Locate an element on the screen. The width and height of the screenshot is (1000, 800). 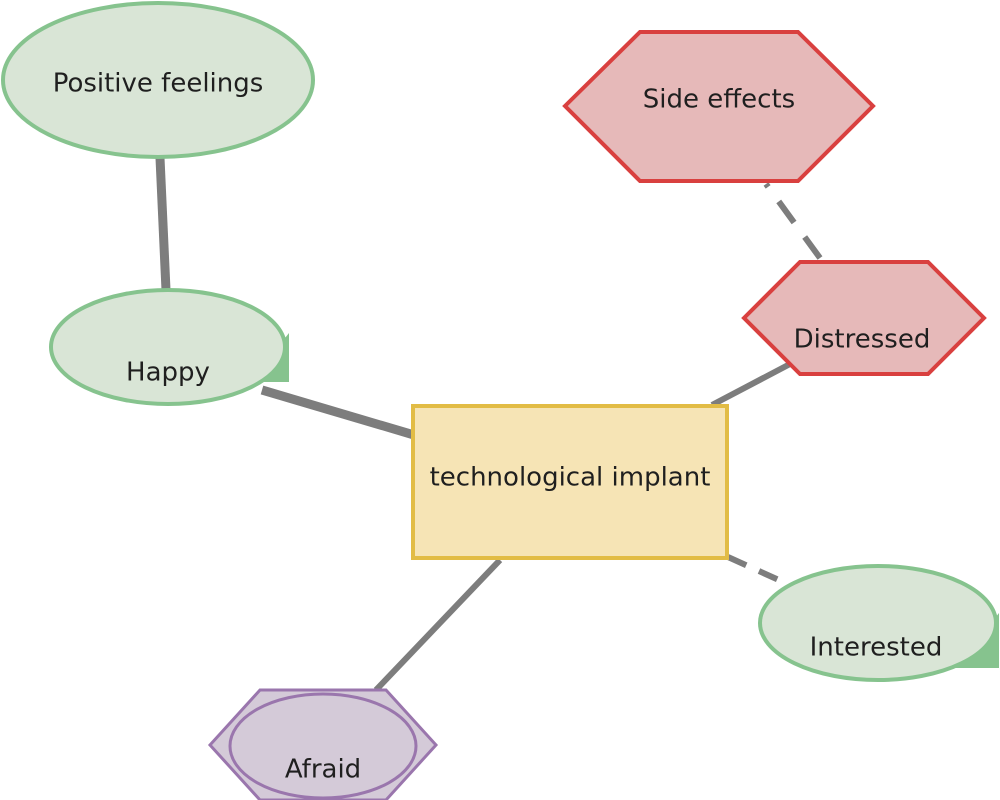
node-distressed: Distressed is located at coordinates (864, 318).